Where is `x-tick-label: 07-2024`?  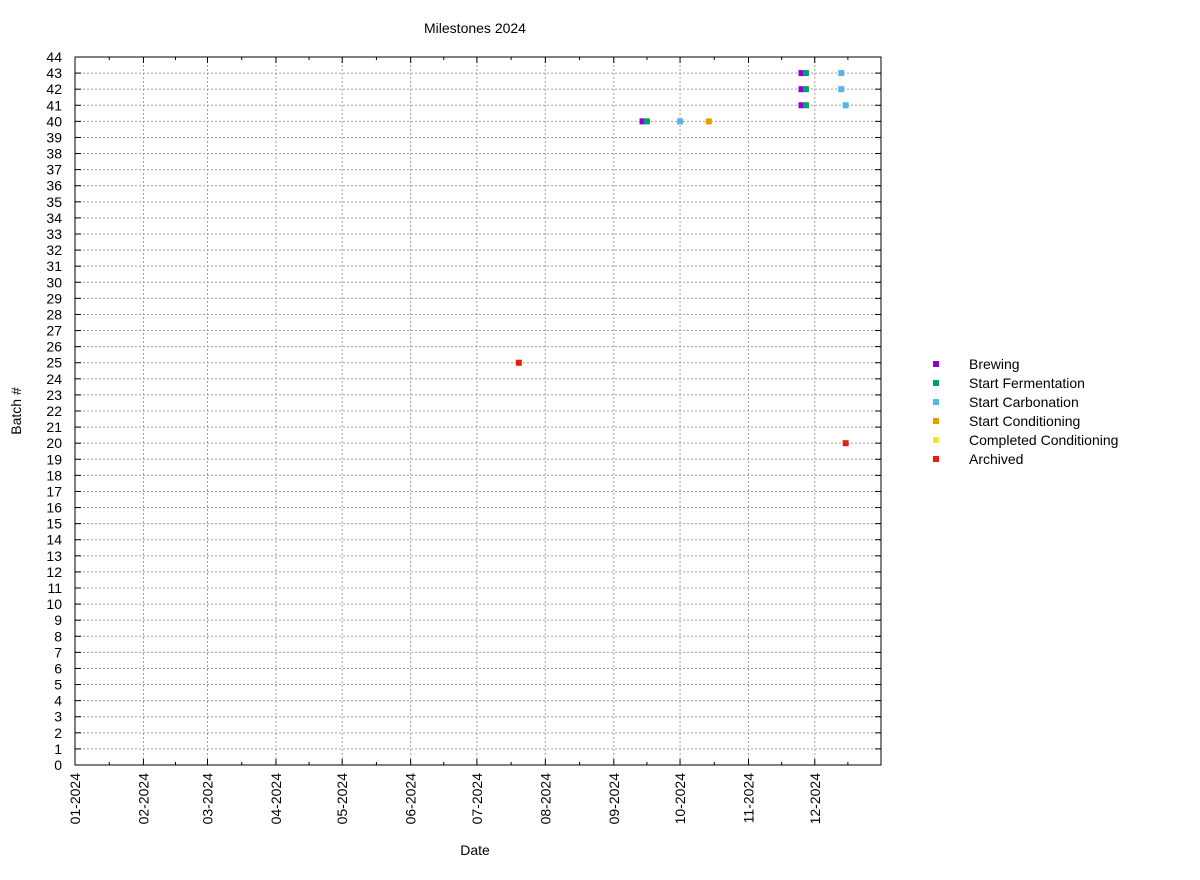
x-tick-label: 07-2024 is located at coordinates (477, 799).